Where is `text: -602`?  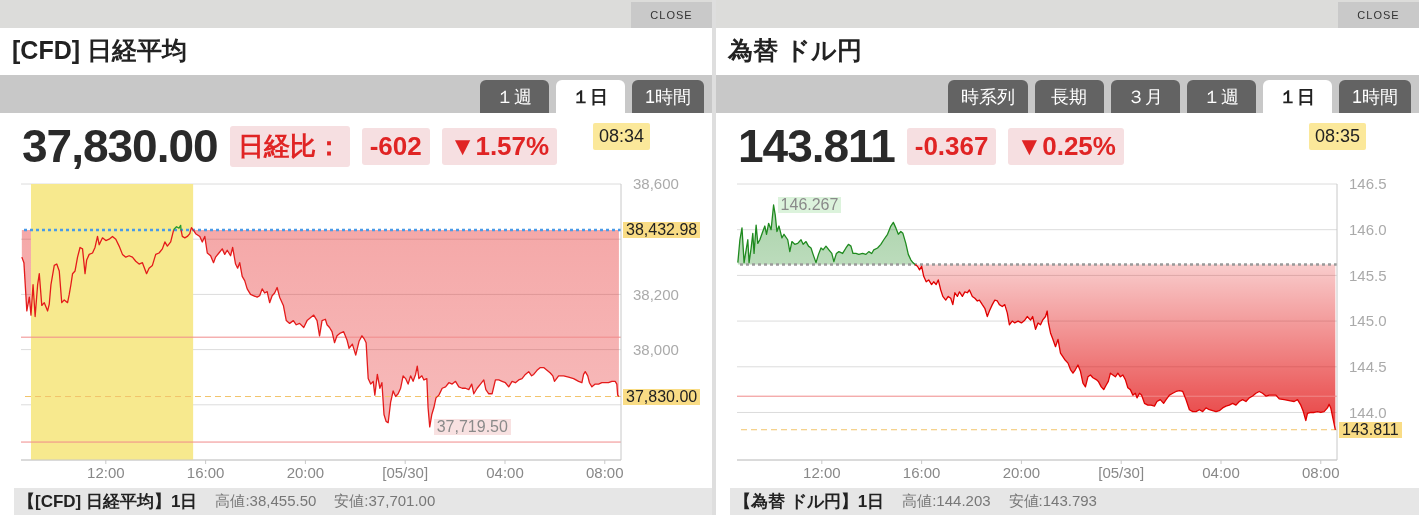
text: -602 is located at coordinates (395, 146).